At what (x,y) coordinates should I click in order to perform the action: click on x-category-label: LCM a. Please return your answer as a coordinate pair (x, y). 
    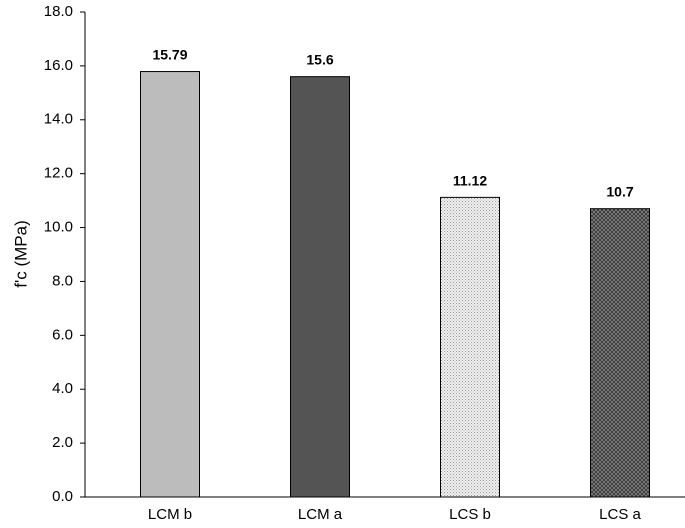
    Looking at the image, I should click on (320, 514).